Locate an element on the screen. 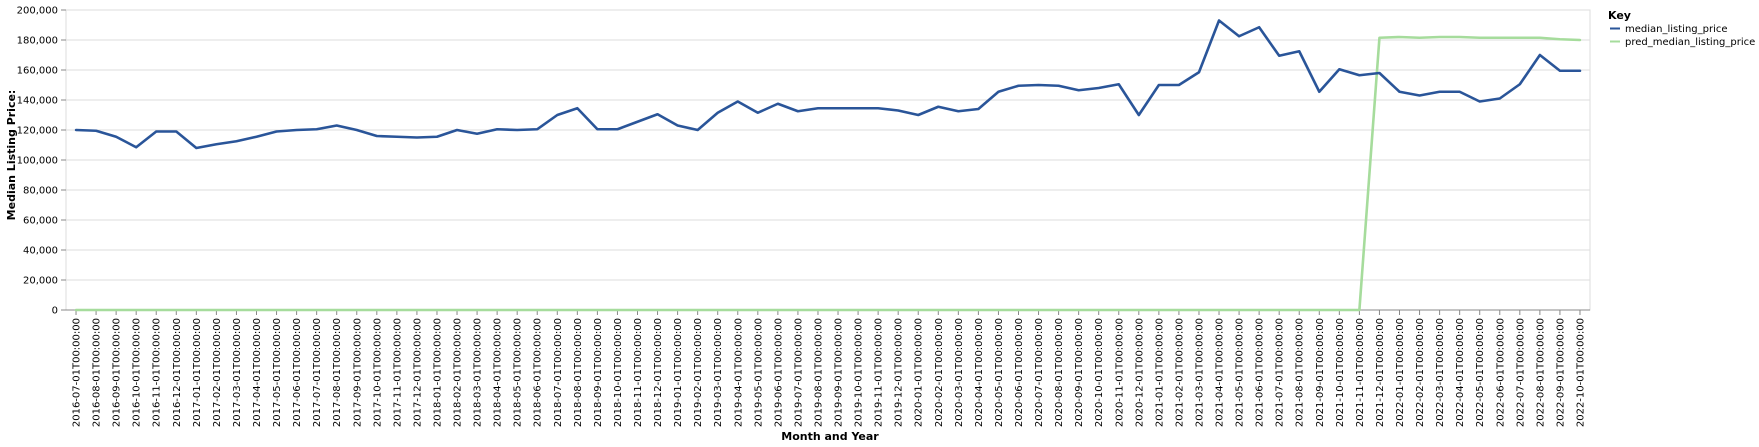  y-tick-label: 120,000 is located at coordinates (37, 131).